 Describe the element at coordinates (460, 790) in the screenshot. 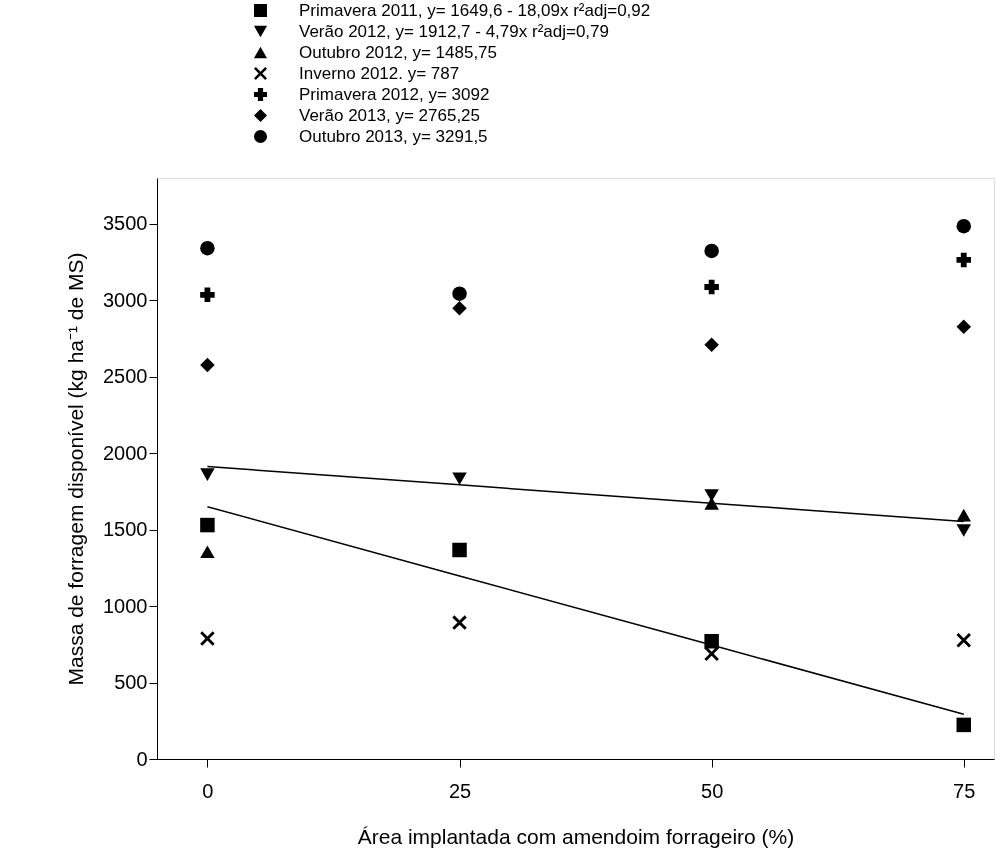

I see `x-tick-label: 25` at that location.